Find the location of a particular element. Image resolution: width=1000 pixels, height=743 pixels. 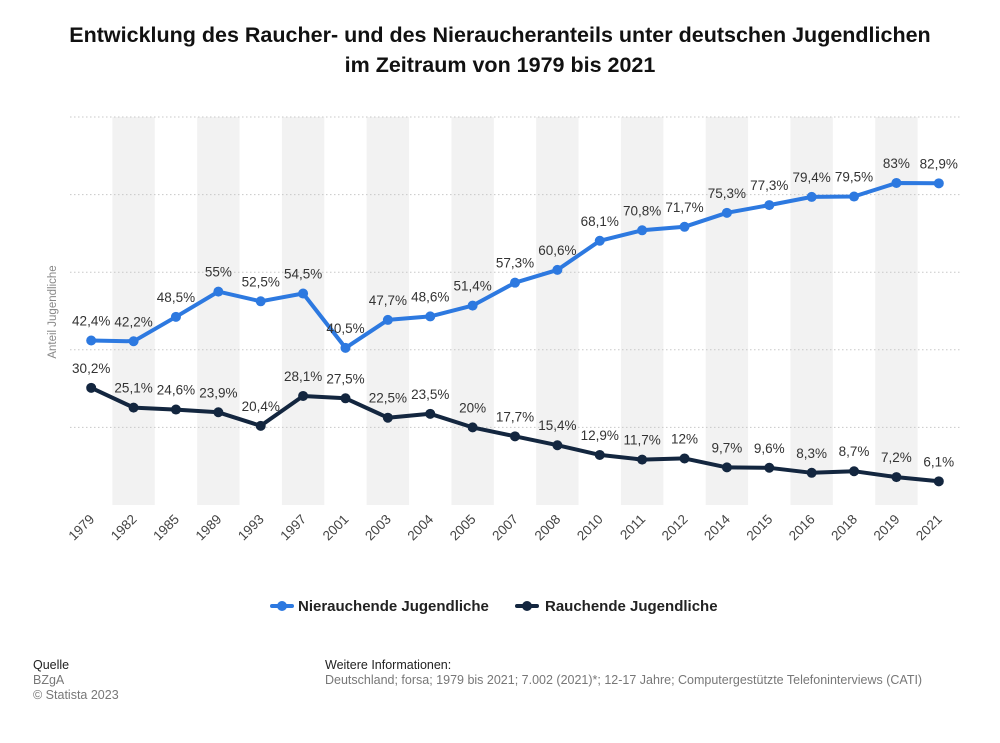

data-label: 79,5% is located at coordinates (854, 177).